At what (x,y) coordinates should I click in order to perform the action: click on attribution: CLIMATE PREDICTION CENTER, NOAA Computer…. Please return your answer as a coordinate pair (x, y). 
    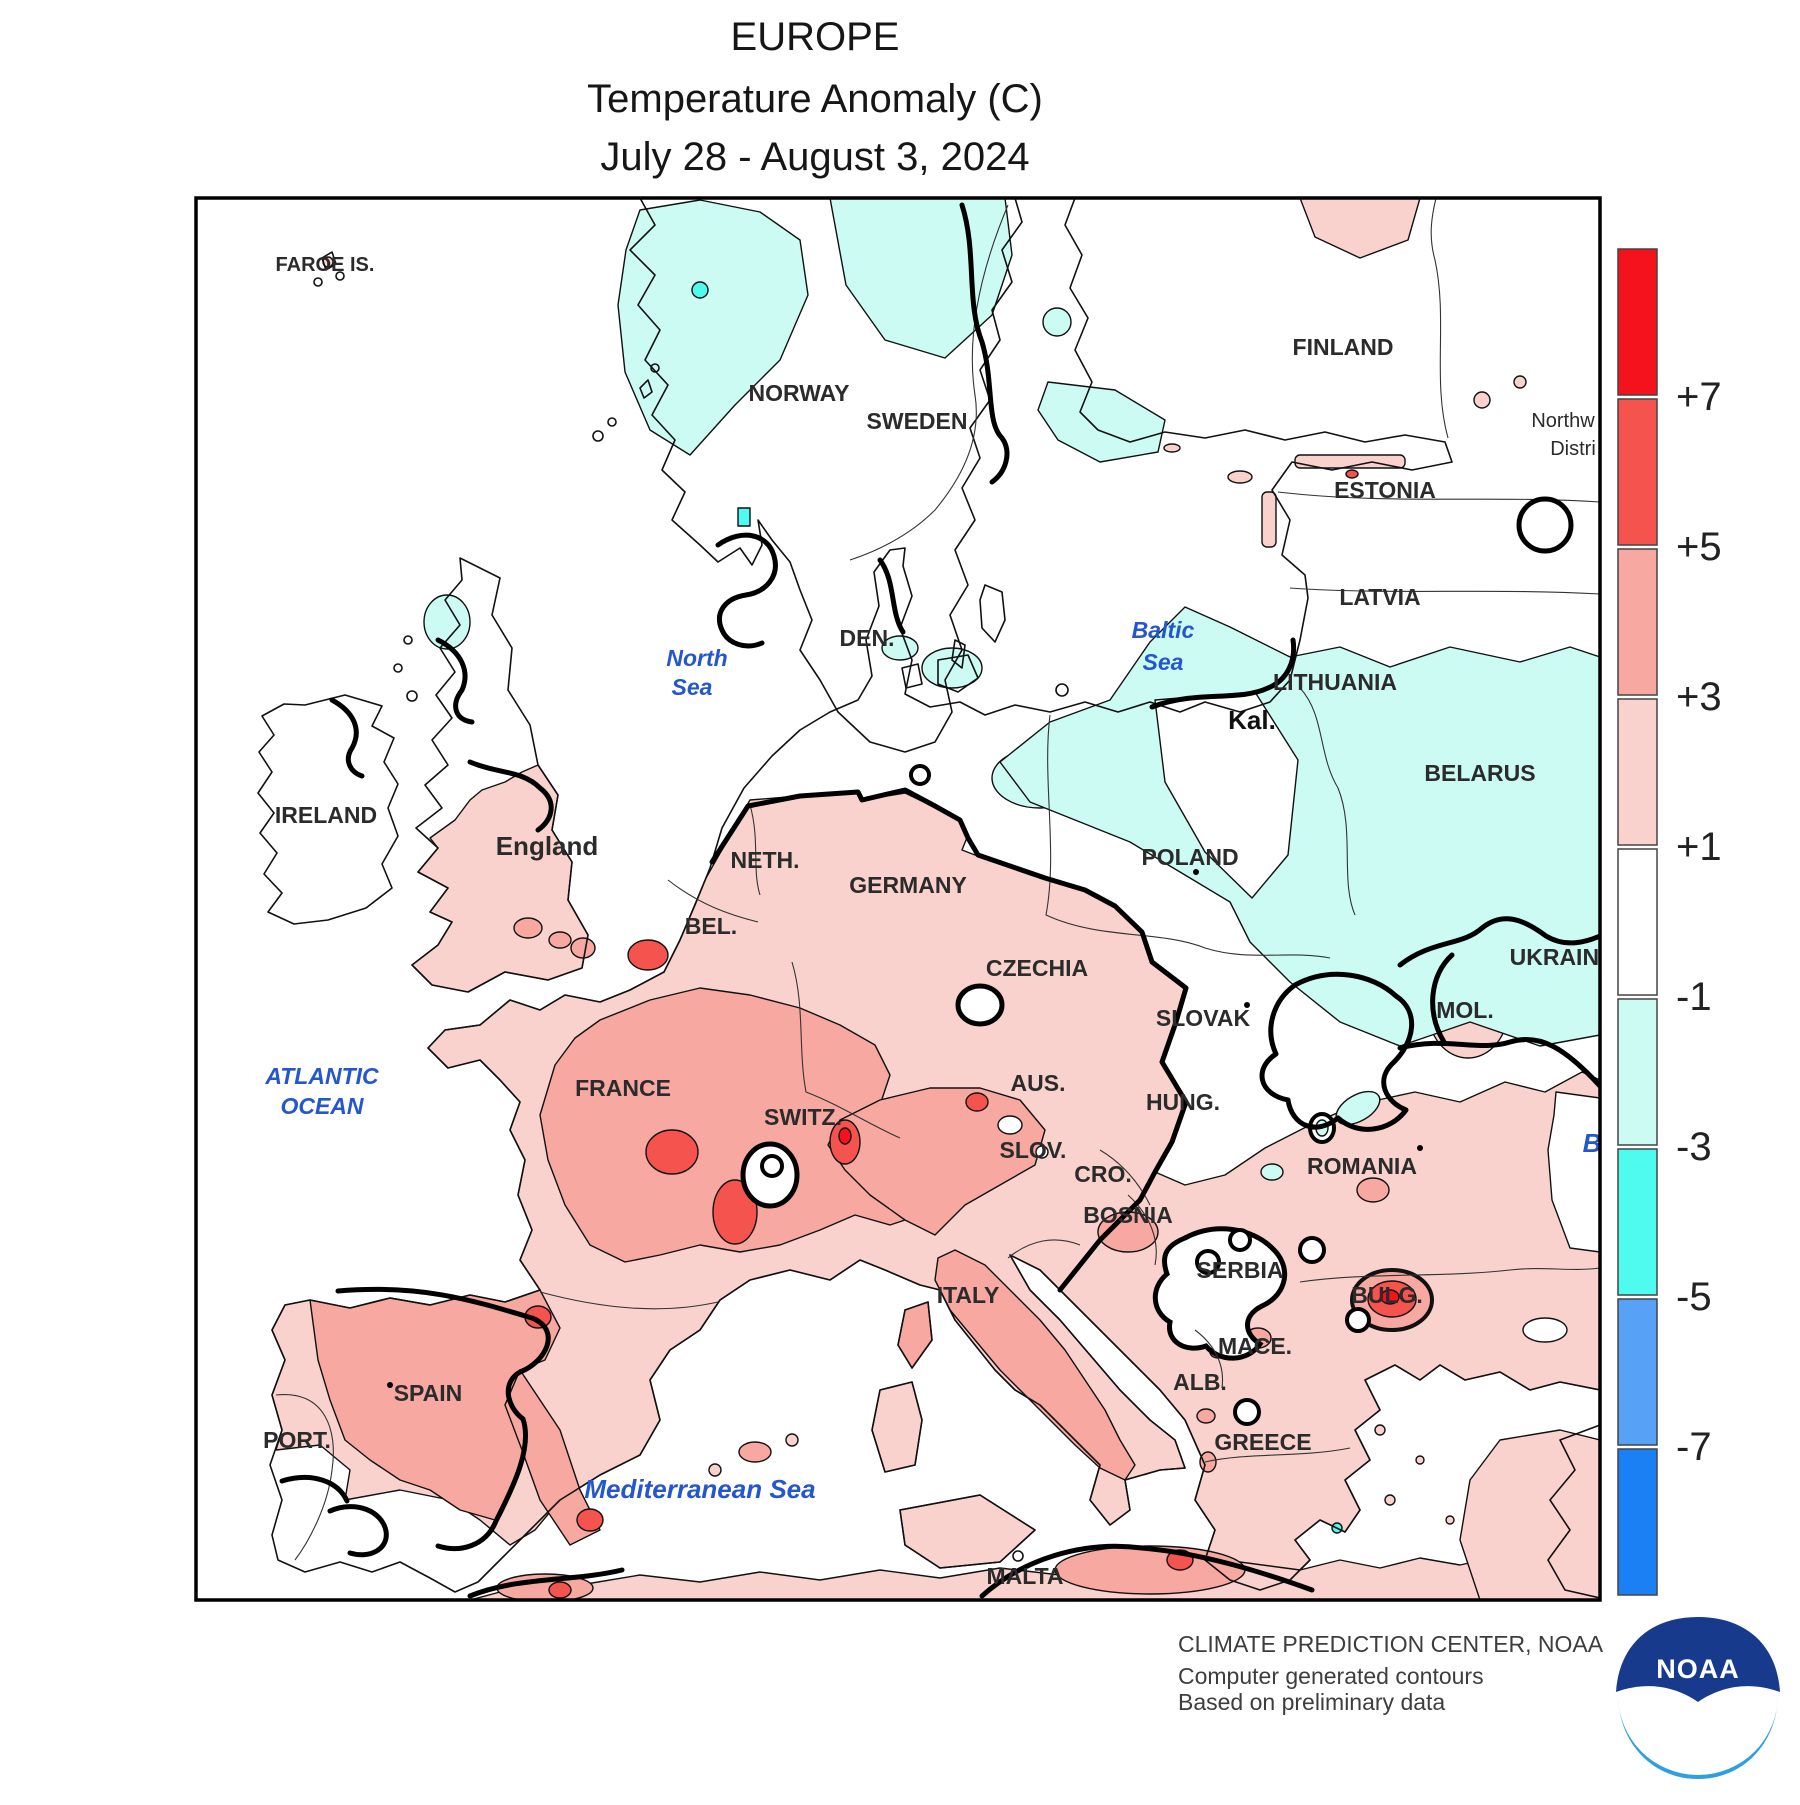
    Looking at the image, I should click on (1391, 1673).